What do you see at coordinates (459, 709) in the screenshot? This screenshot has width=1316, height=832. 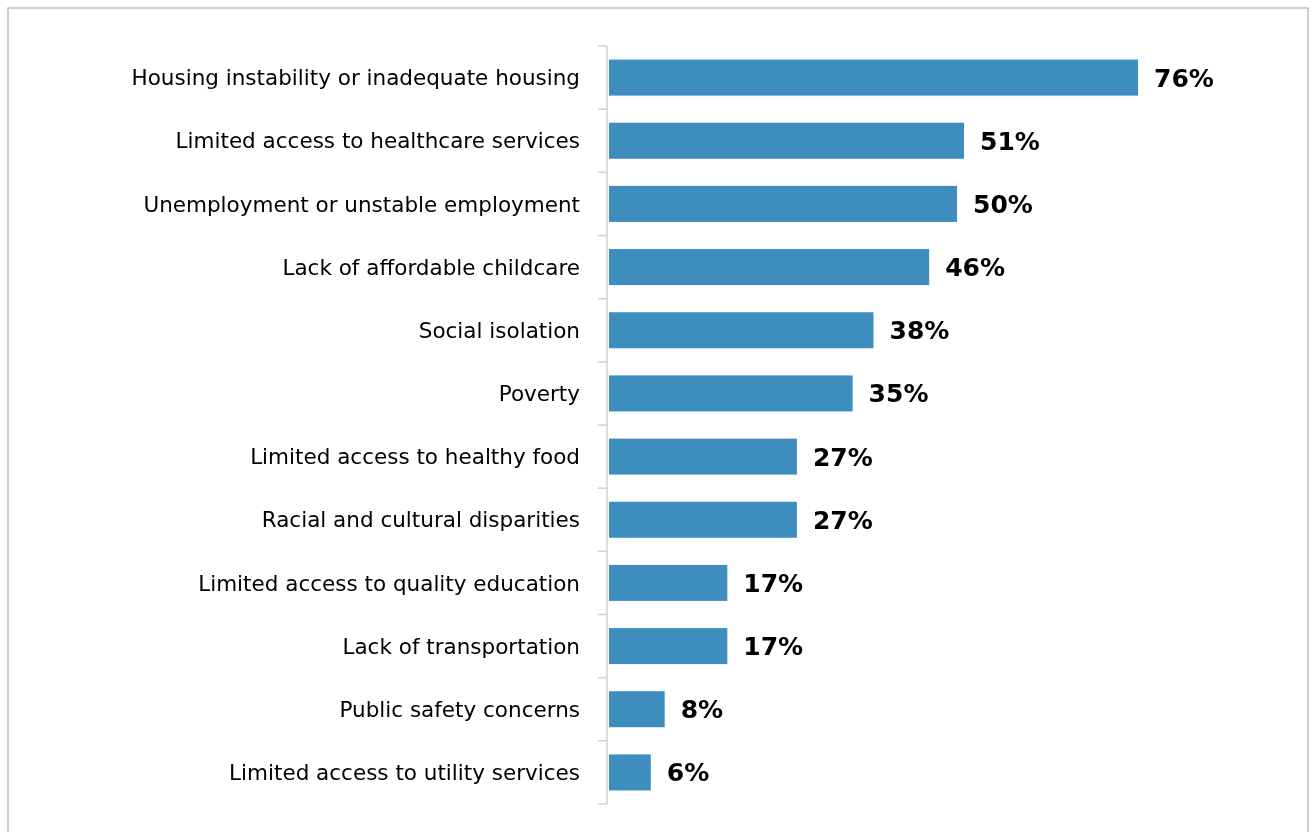 I see `y-tick-label: Public safety concerns` at bounding box center [459, 709].